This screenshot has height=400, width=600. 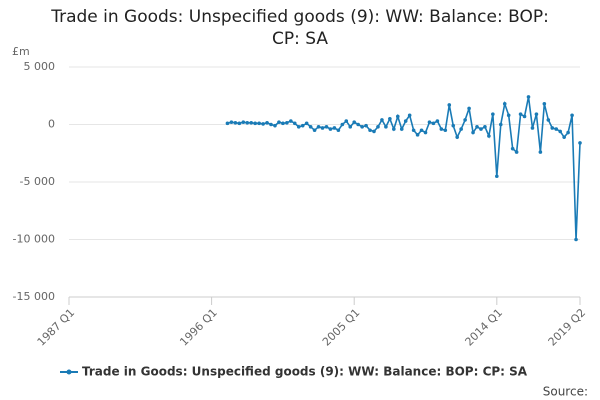 I want to click on x-tick-label: 2019 Q2, so click(x=567, y=327).